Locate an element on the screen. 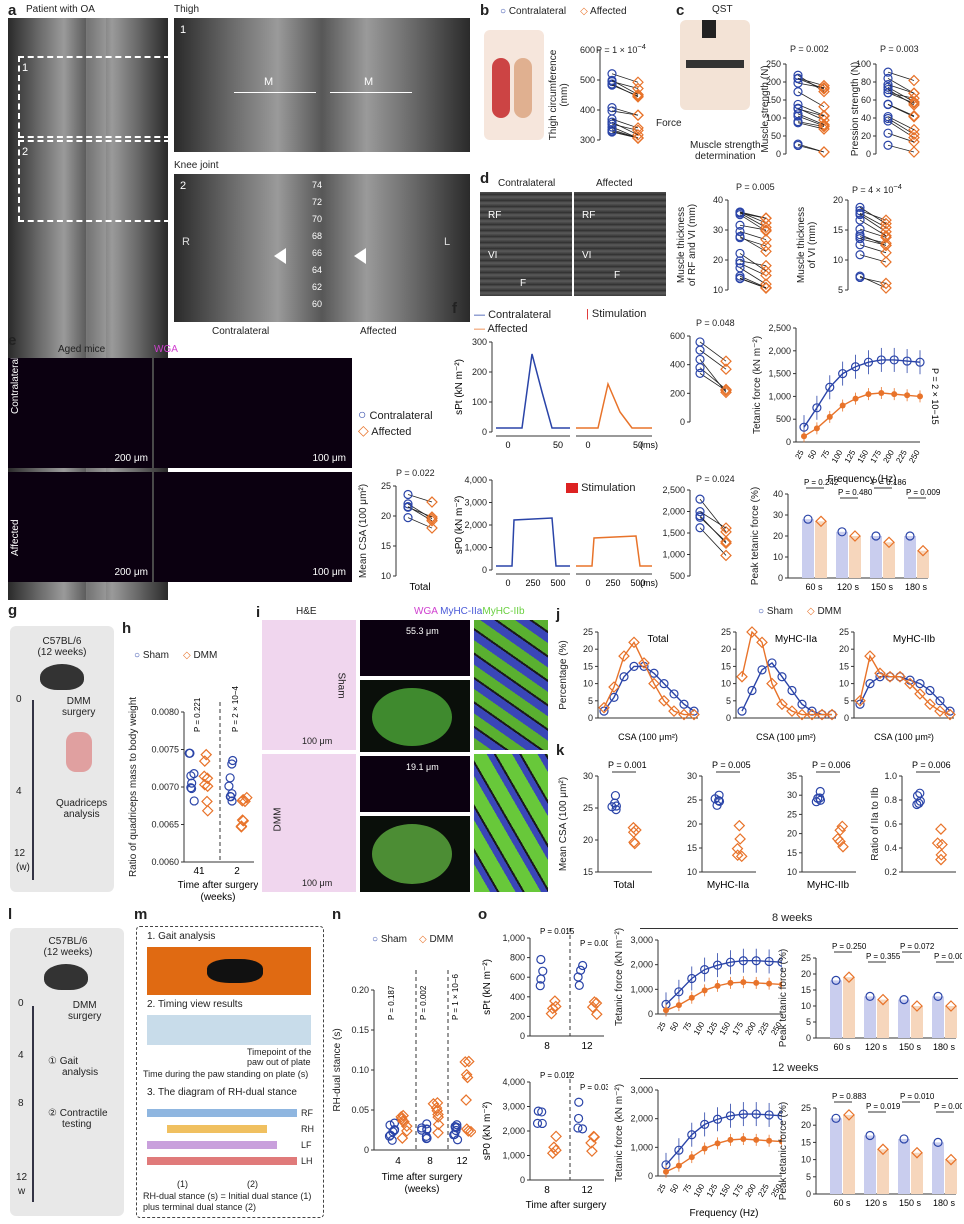 This screenshot has width=964, height=1224. chart-o-tet1-tick-label: 2,000 is located at coordinates (641, 965).